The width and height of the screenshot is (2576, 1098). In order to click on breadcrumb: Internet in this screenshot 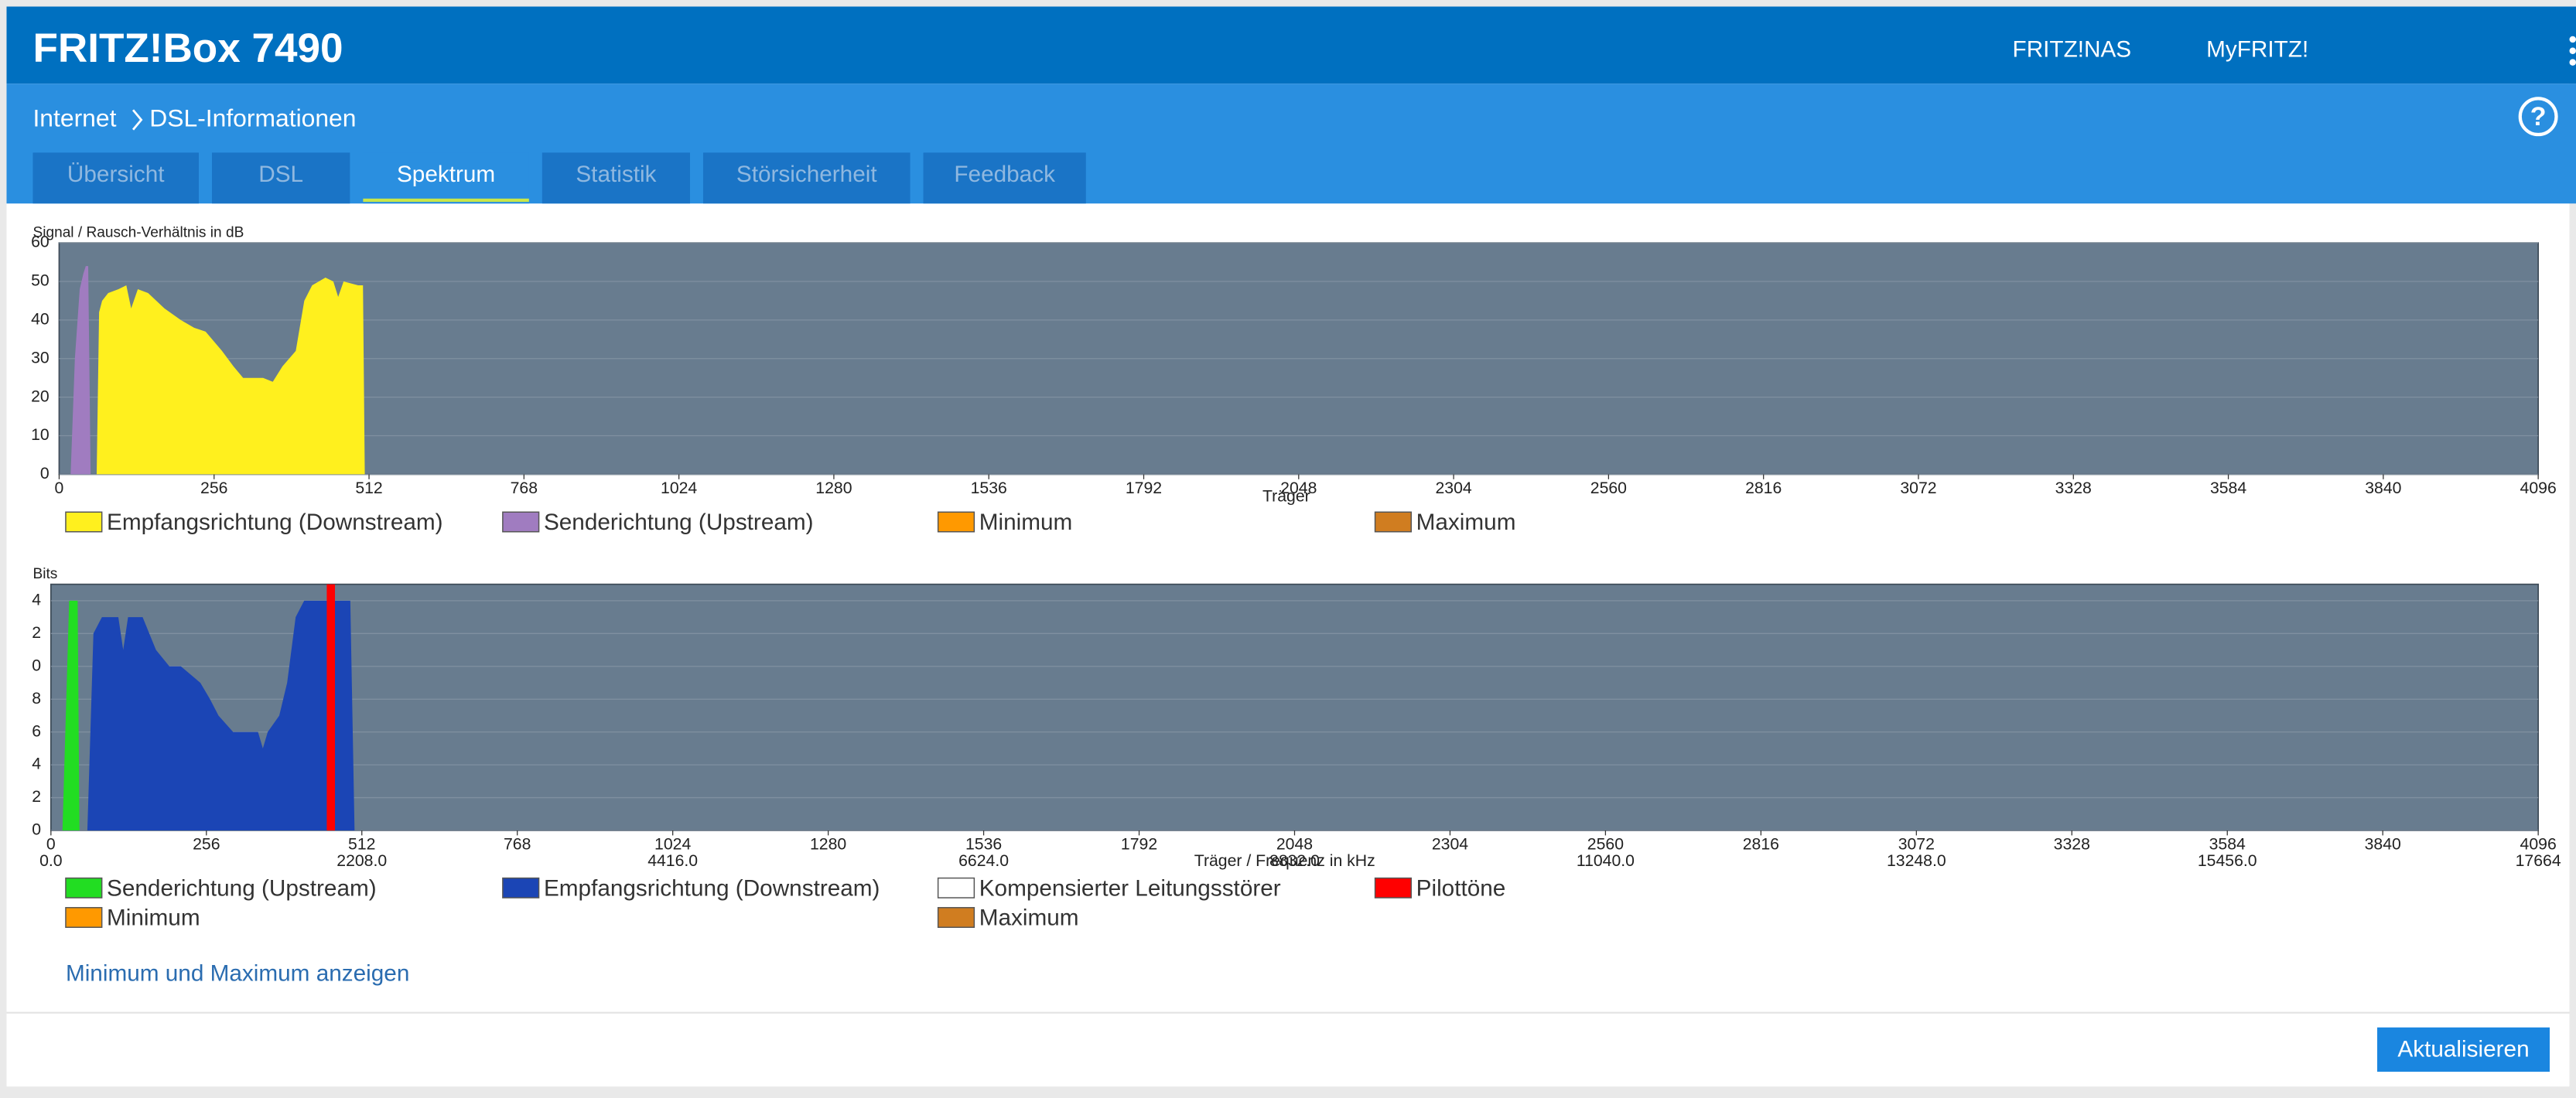, I will do `click(74, 117)`.